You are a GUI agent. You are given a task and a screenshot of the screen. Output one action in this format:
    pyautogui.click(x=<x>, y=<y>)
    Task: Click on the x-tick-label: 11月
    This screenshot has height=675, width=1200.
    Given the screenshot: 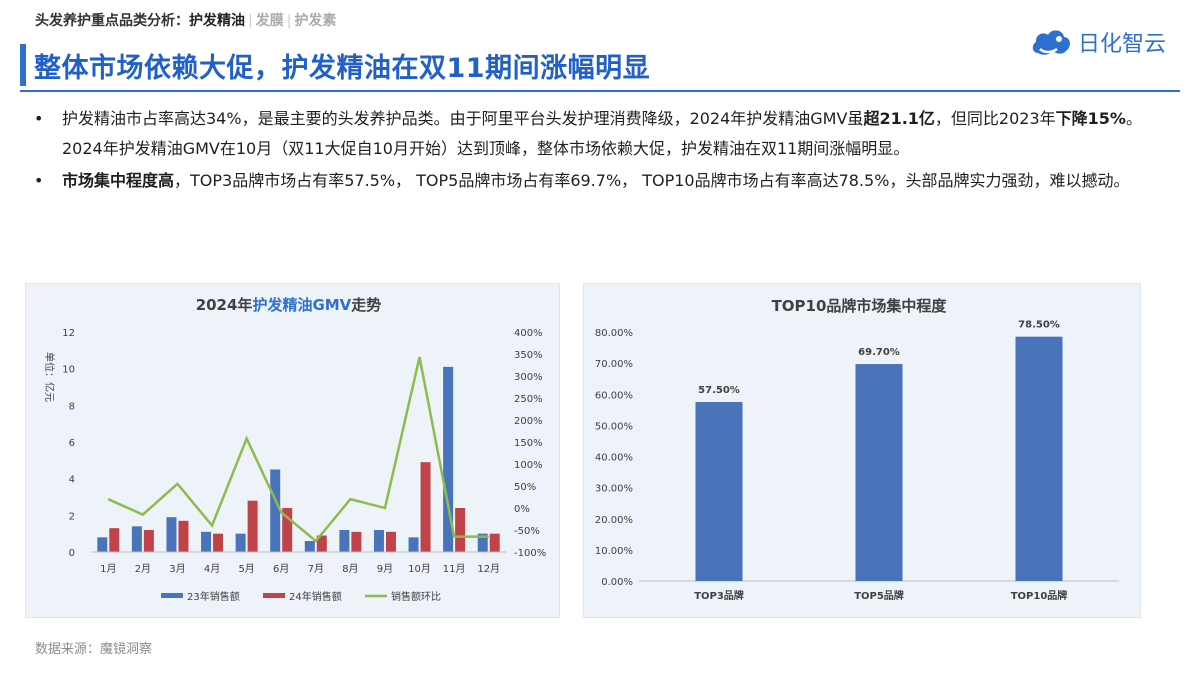 What is the action you would take?
    pyautogui.click(x=454, y=569)
    